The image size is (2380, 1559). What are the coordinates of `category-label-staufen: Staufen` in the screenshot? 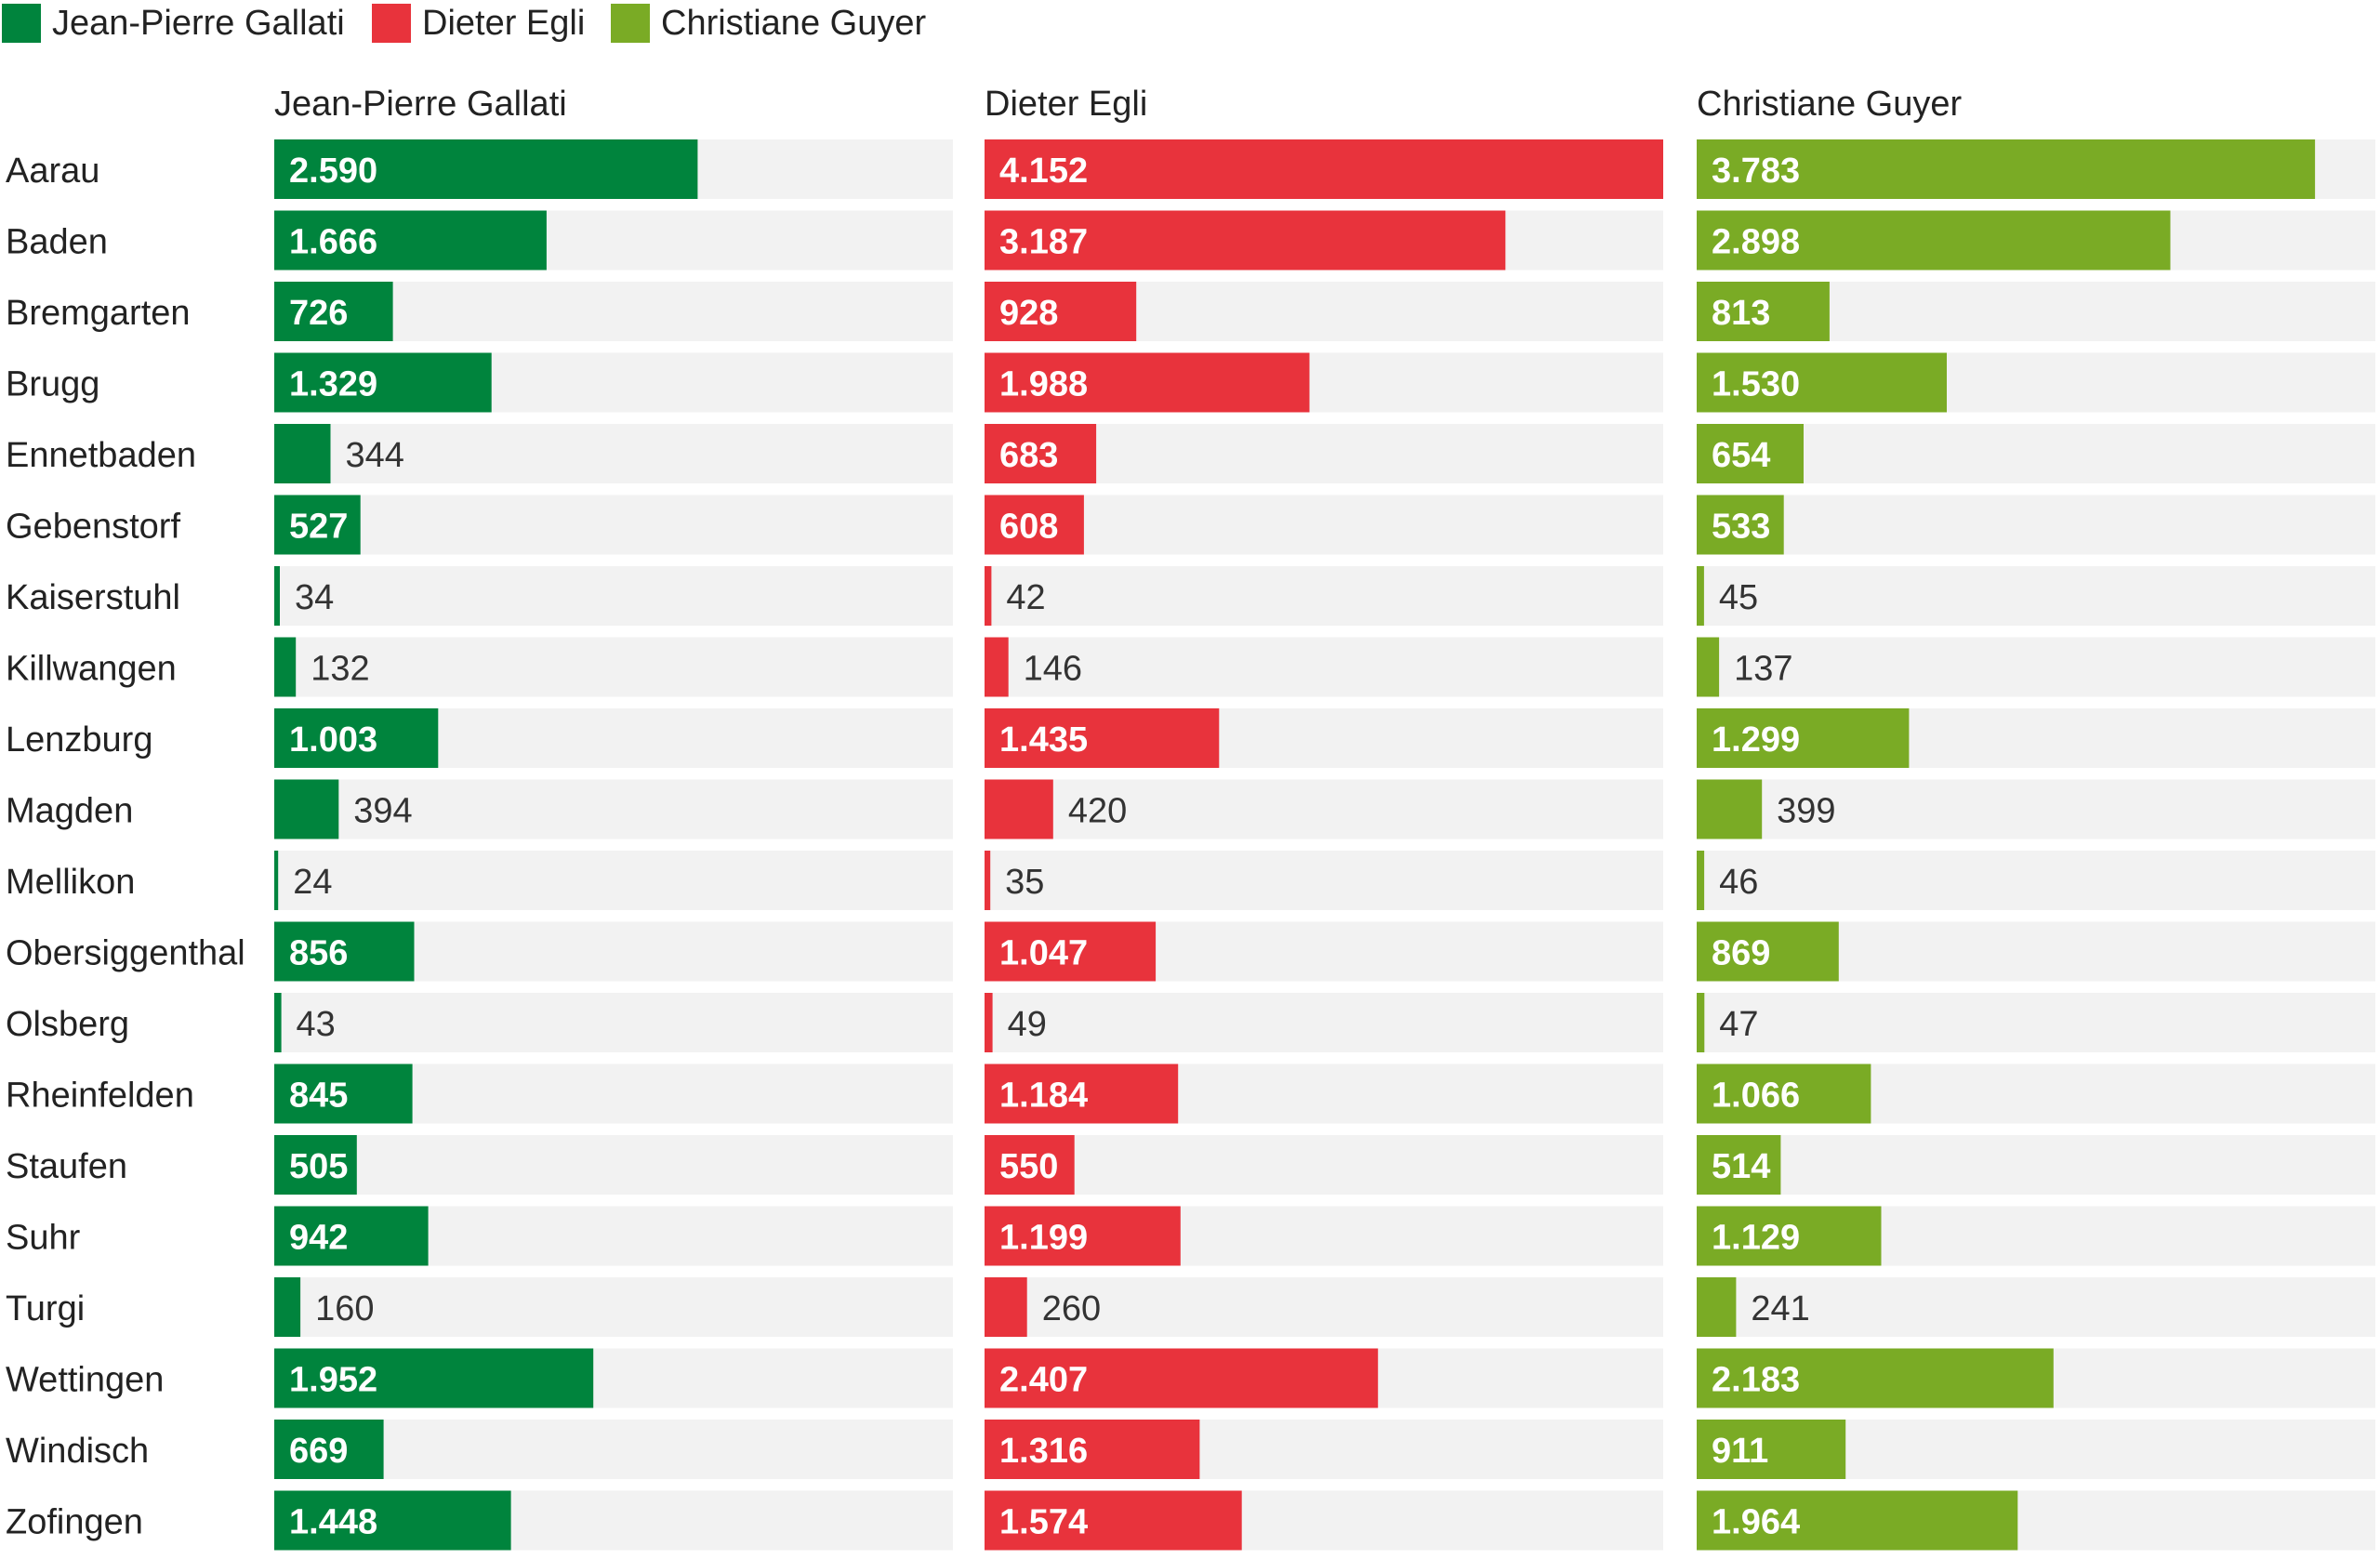 It's located at (66, 1166).